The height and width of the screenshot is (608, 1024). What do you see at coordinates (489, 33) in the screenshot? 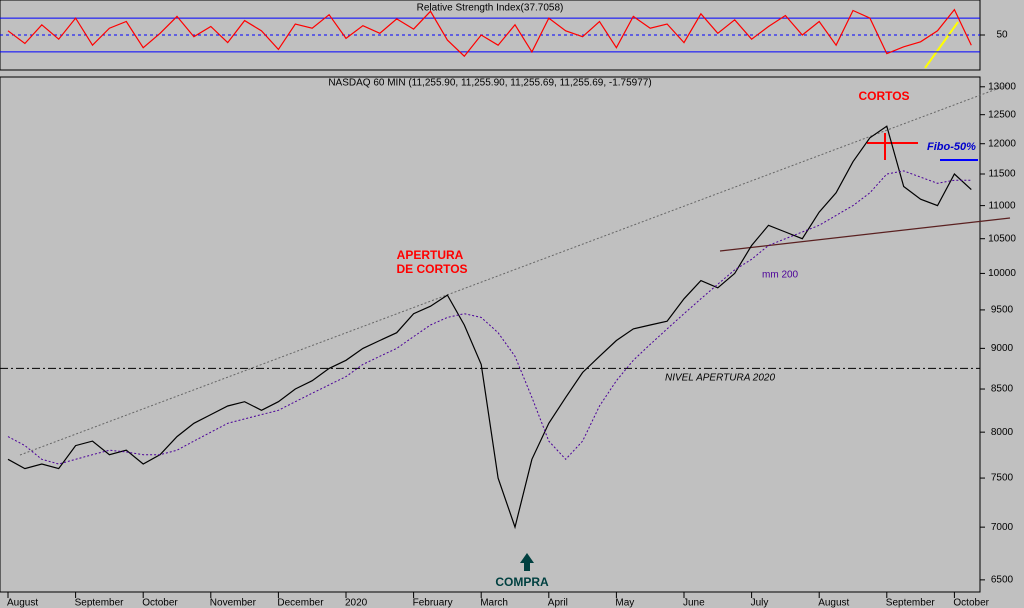
I see `rsi-line` at bounding box center [489, 33].